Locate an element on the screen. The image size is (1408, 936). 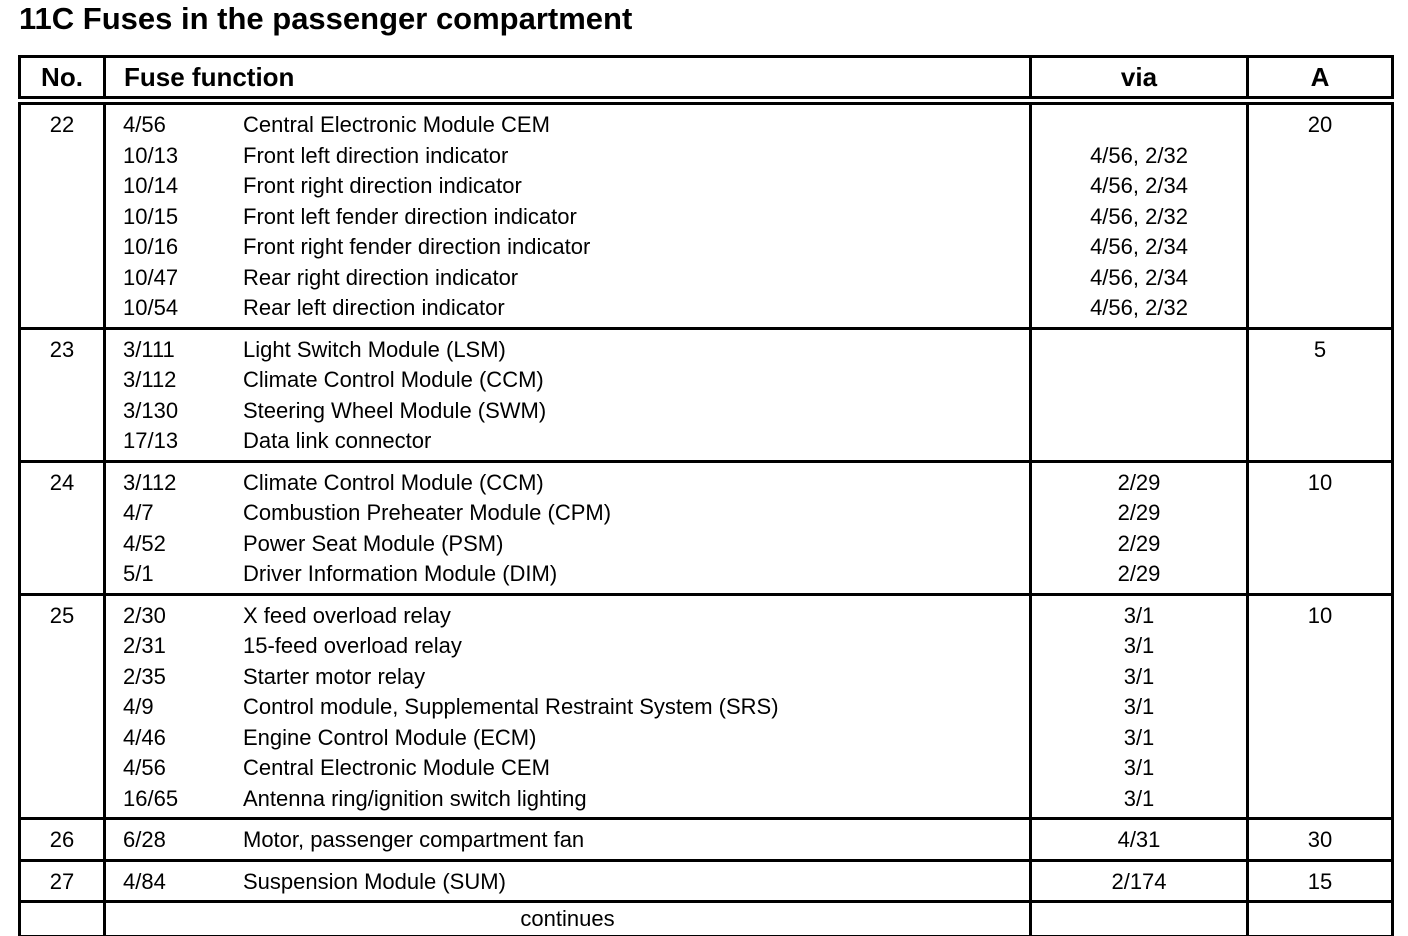
function-line: 10/13 Front left direction indicator is located at coordinates (576, 156).